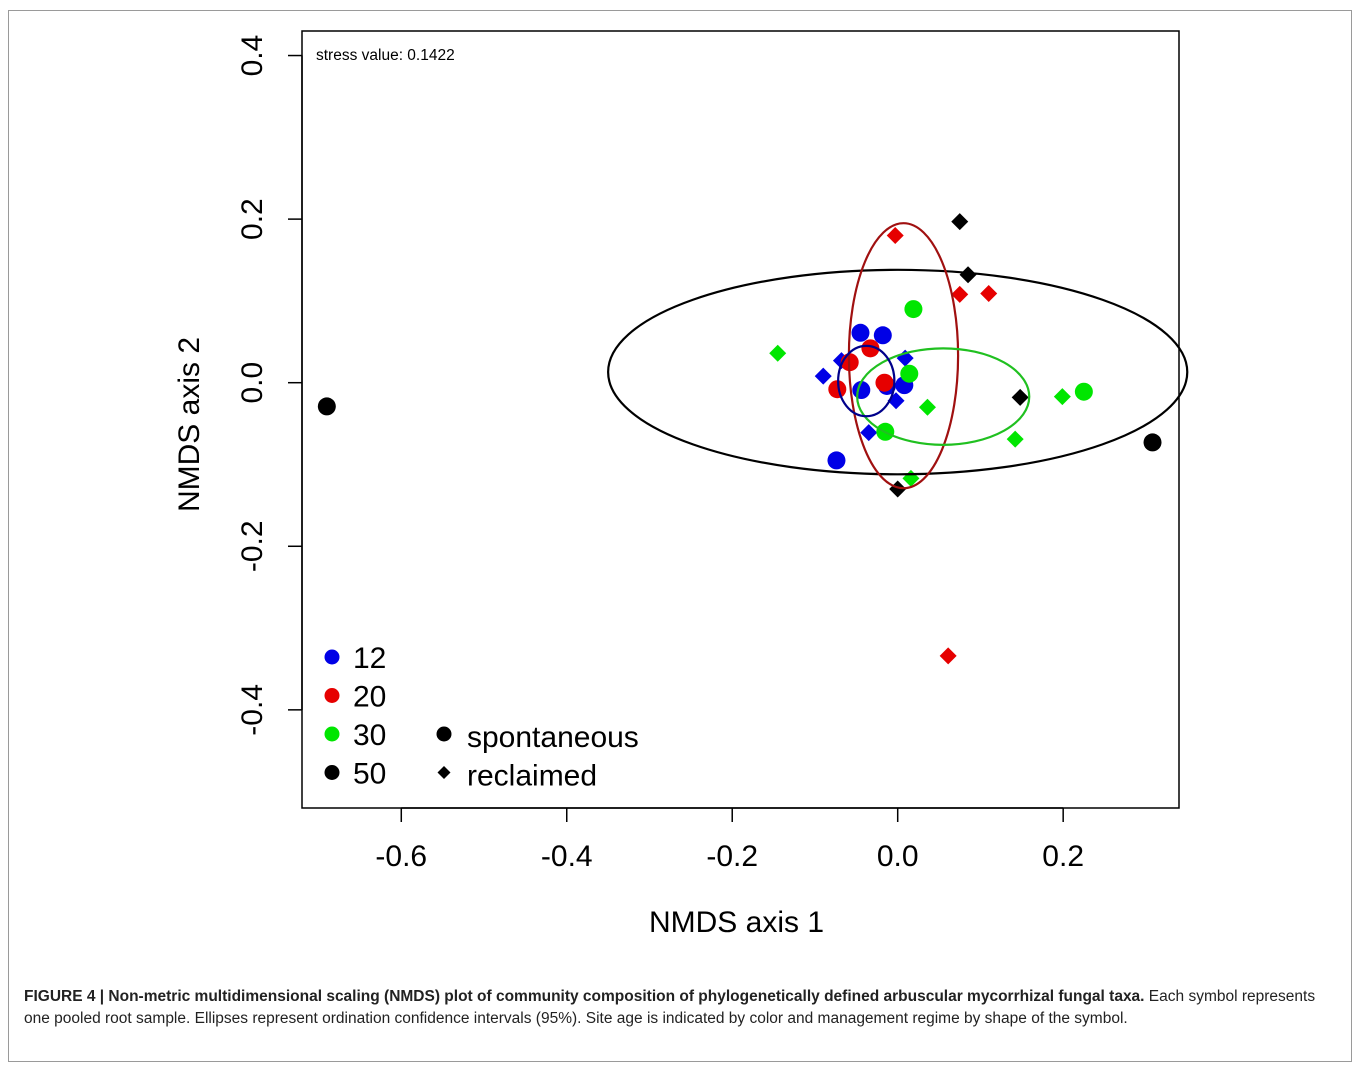  Describe the element at coordinates (898, 856) in the screenshot. I see `x-tick-label: 0.0` at that location.